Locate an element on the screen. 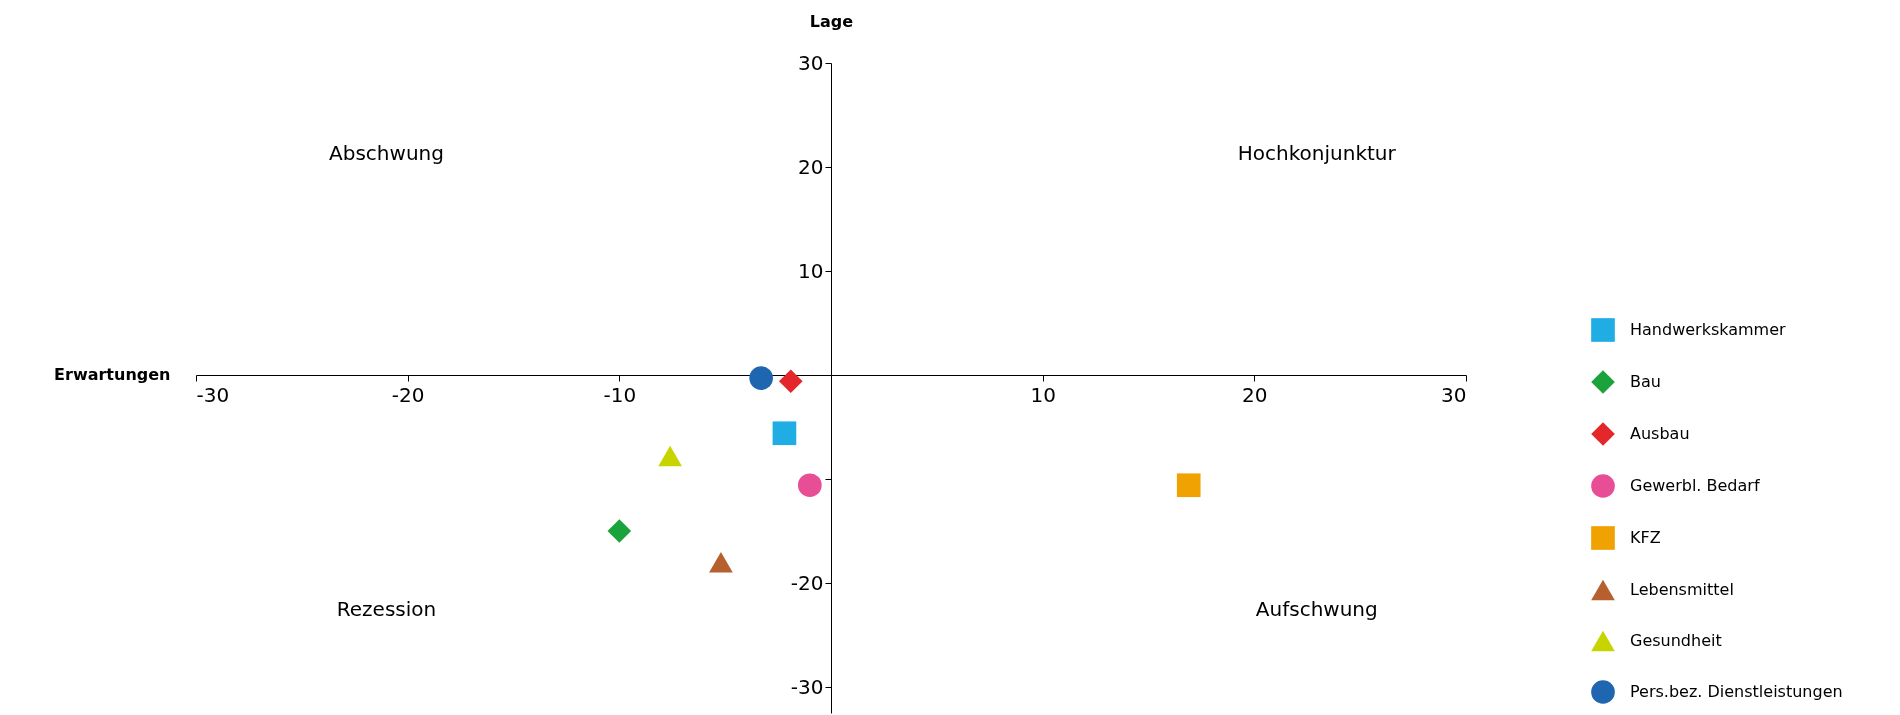 The height and width of the screenshot is (715, 1900). annotation: Aufschwung is located at coordinates (1316, 609).